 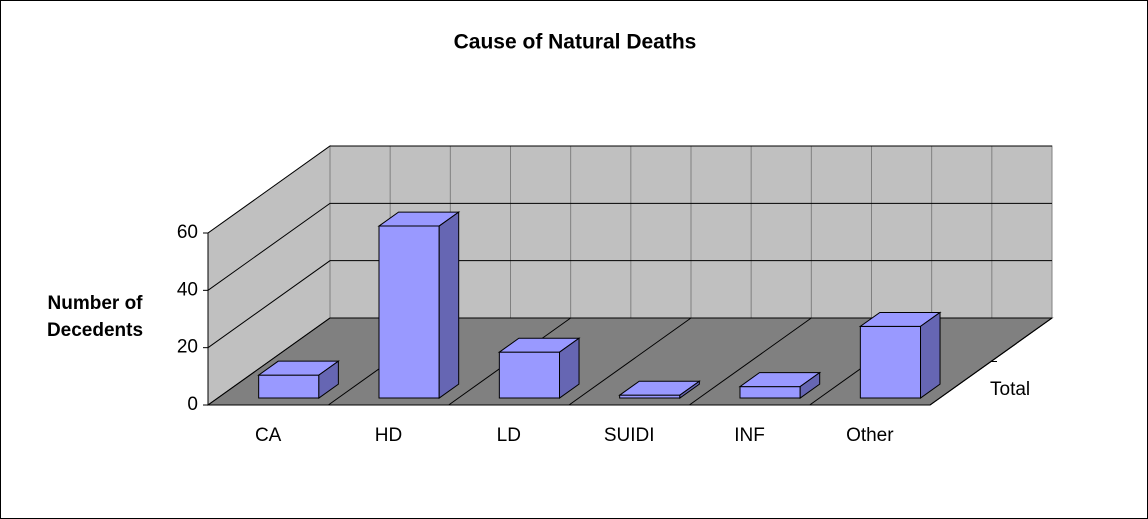 I want to click on y-tick-label: 60, so click(x=187, y=232).